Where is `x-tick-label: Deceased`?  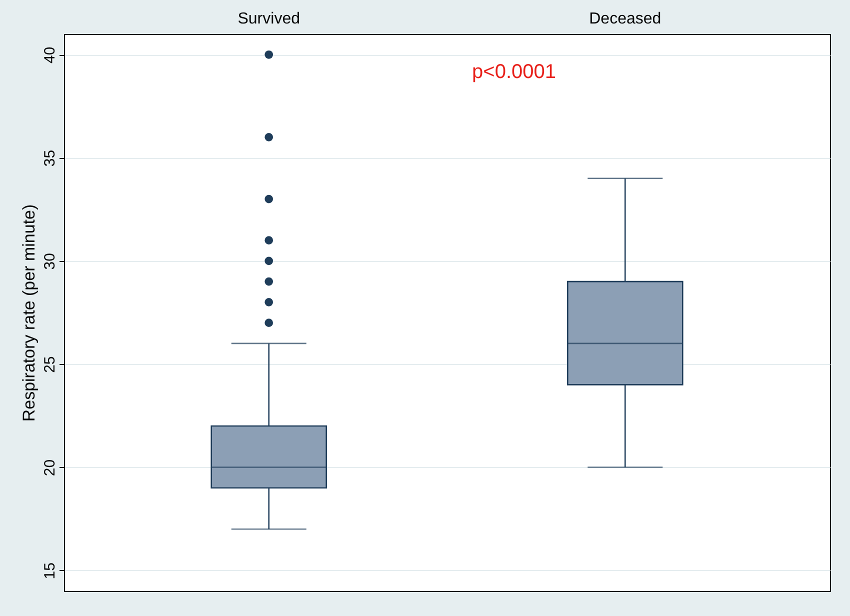
x-tick-label: Deceased is located at coordinates (625, 19).